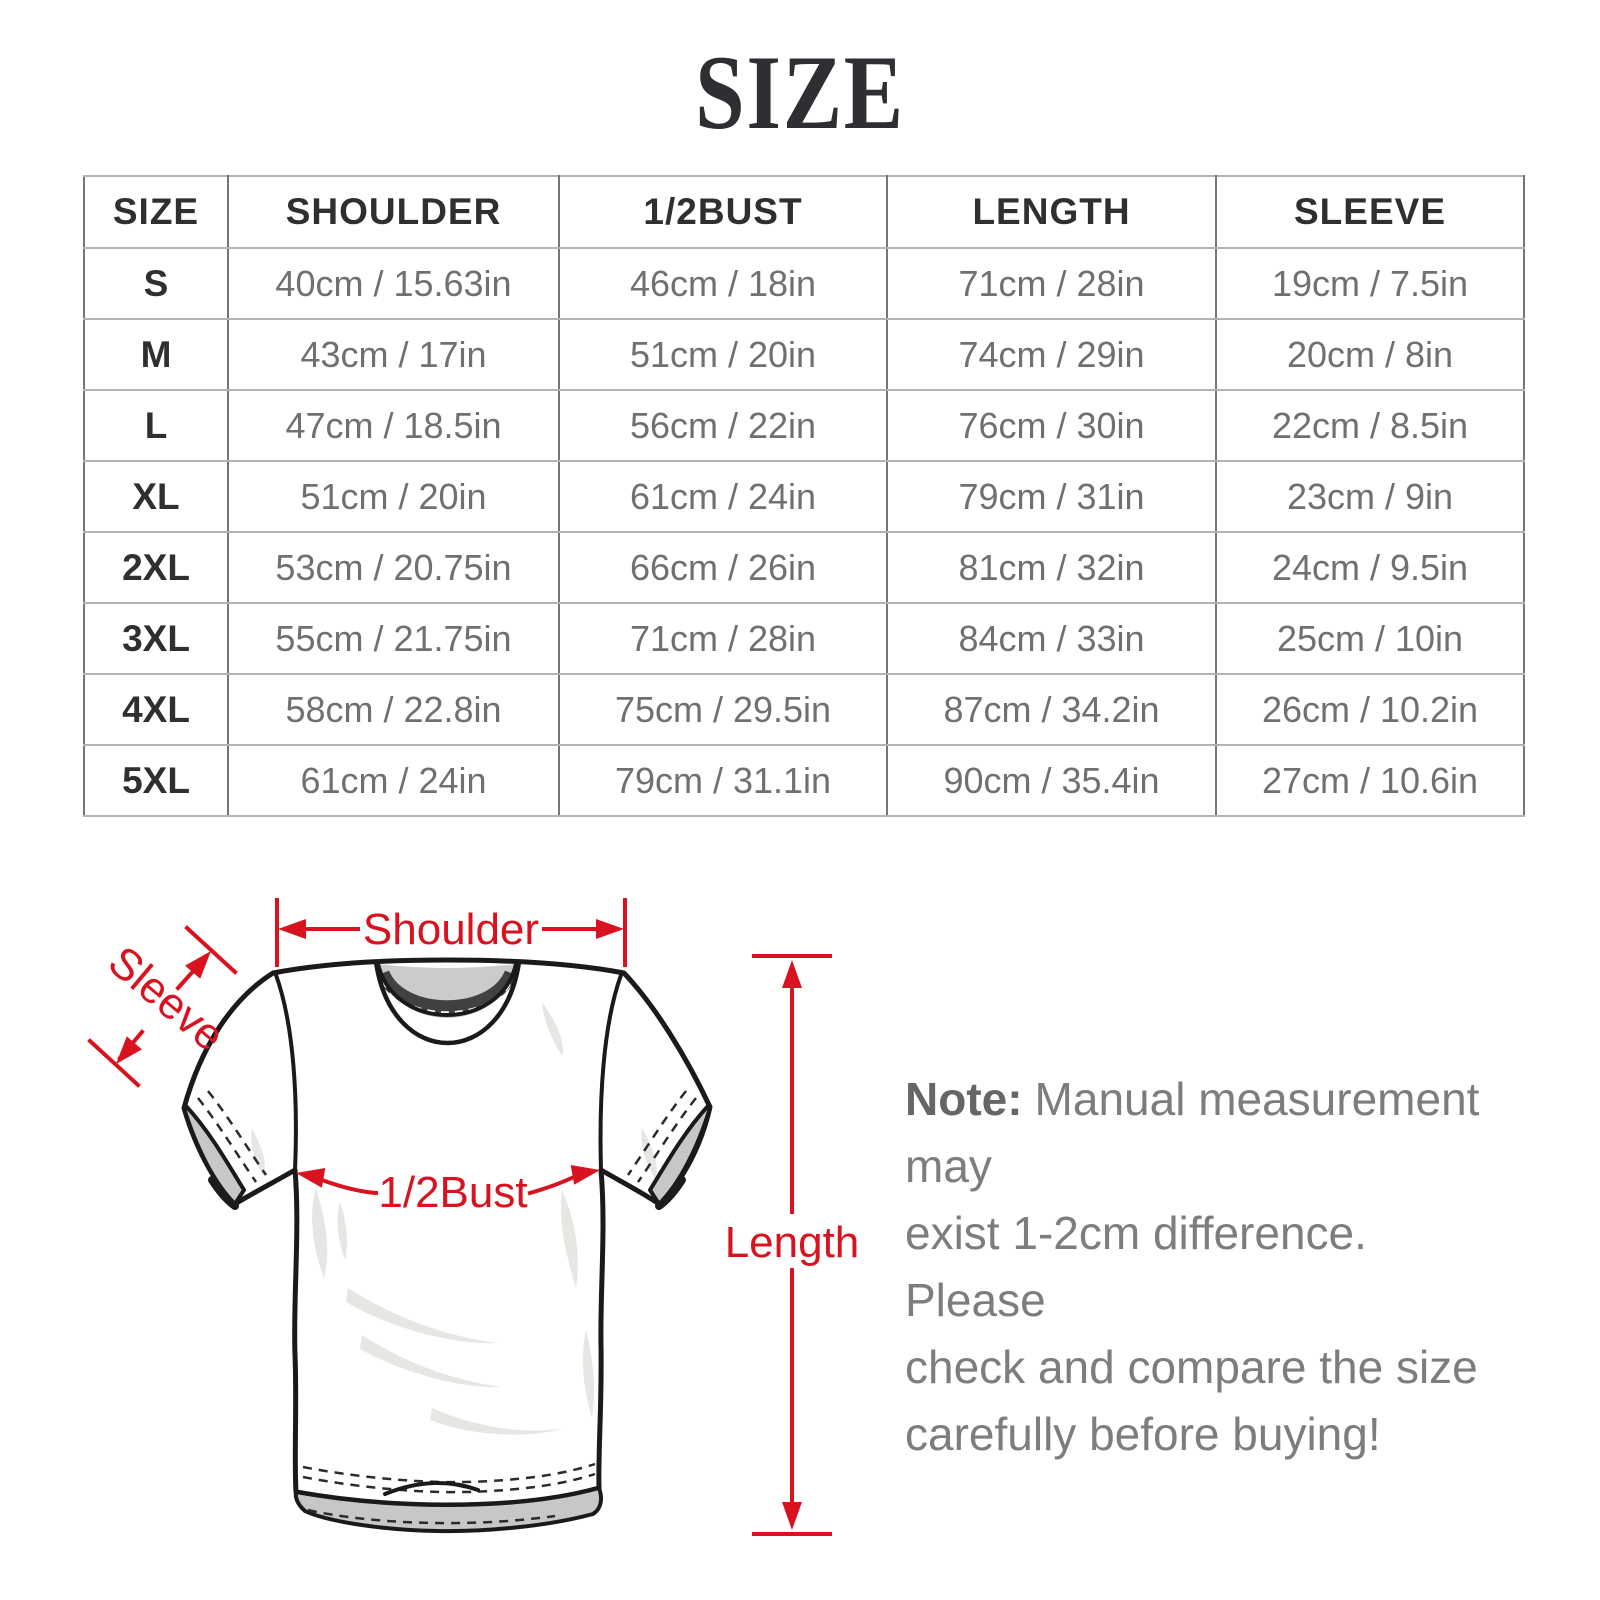 This screenshot has height=1600, width=1600. I want to click on value-cell: 43cm / 17in, so click(393, 354).